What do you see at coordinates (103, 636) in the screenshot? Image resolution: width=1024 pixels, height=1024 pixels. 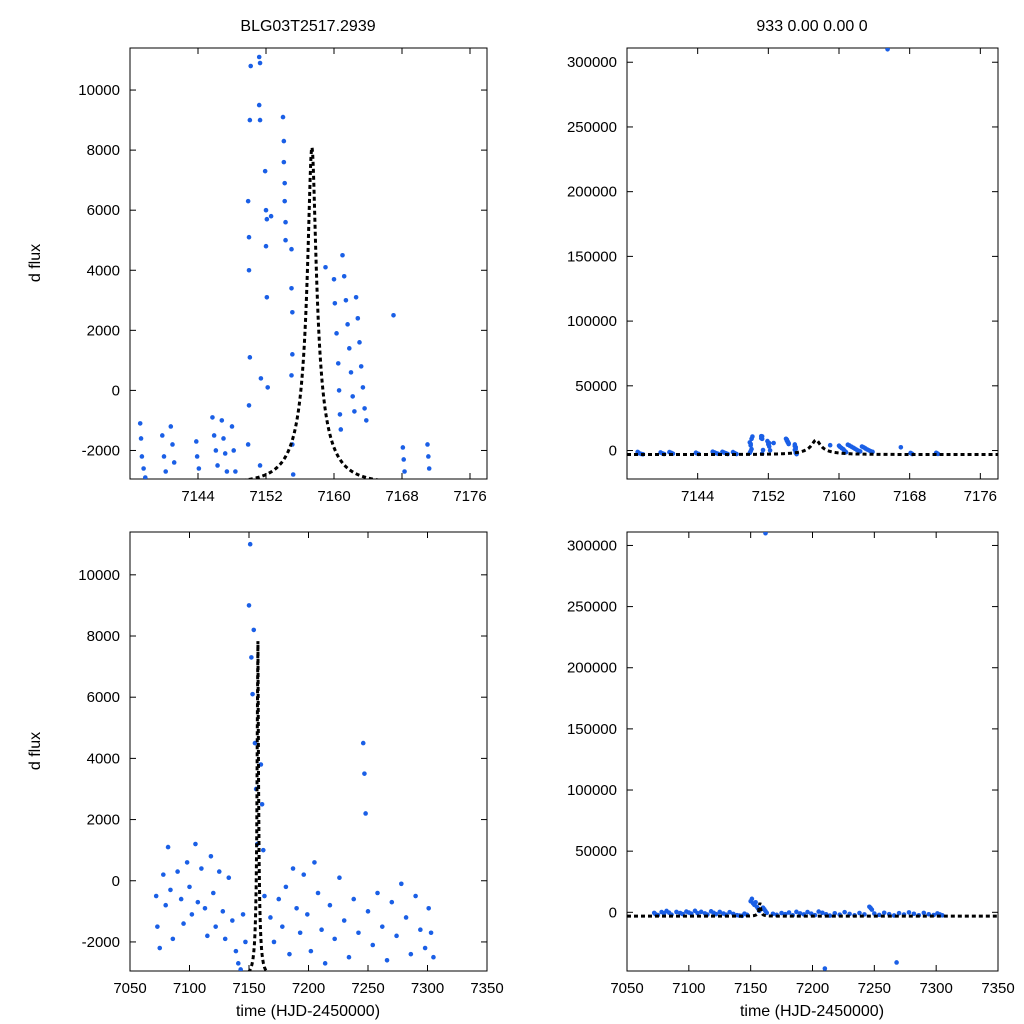 I see `y-tick-label: 8000` at bounding box center [103, 636].